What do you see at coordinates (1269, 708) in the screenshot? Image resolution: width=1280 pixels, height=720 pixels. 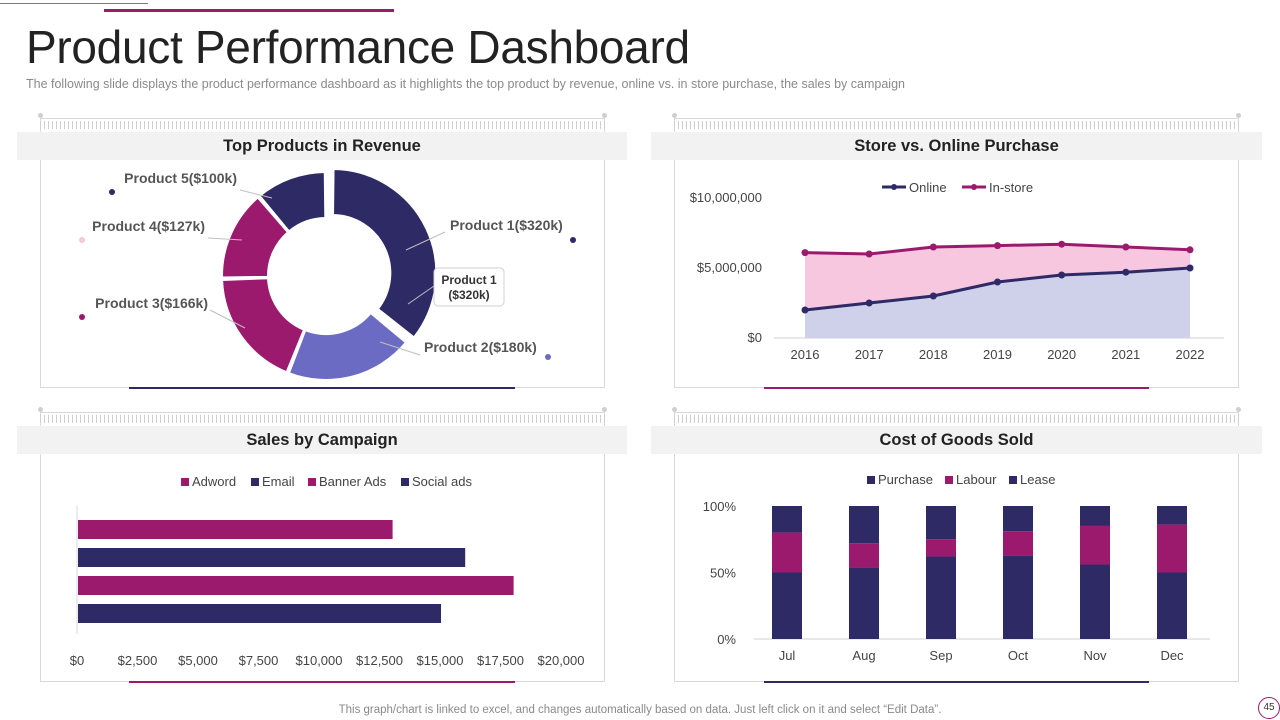 I see `page-number: 45` at bounding box center [1269, 708].